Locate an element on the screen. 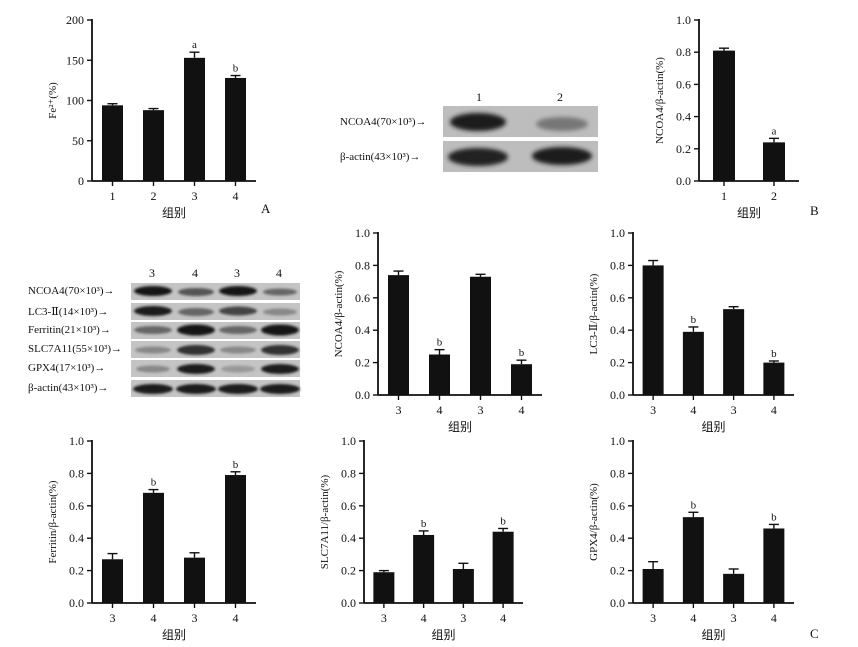  y-axis-title: Ferritin/β-actin(%) is located at coordinates (53, 522).